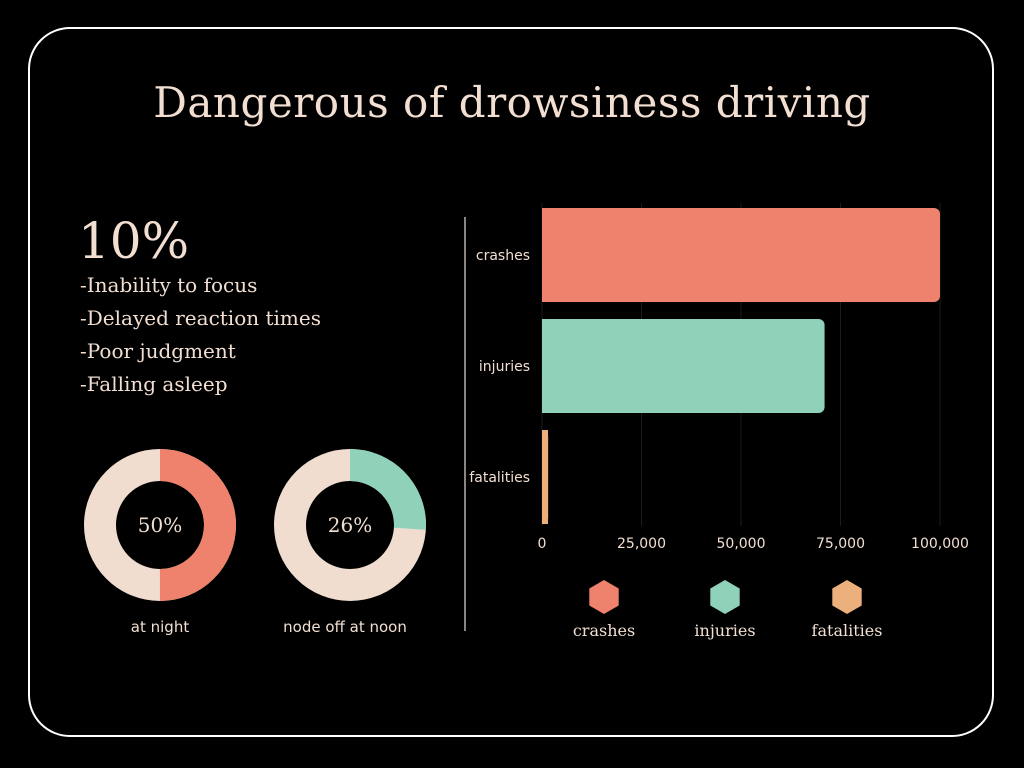 This screenshot has height=768, width=1024. Describe the element at coordinates (725, 597) in the screenshot. I see `legend-marker-injuries` at that location.